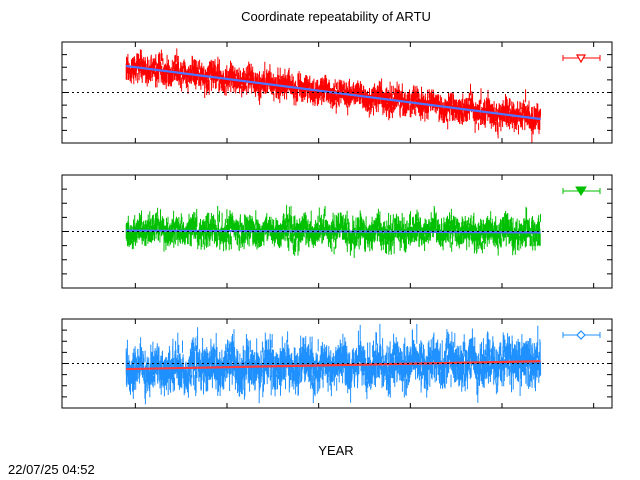 This screenshot has width=640, height=480. I want to click on north-data-points, so click(333, 95).